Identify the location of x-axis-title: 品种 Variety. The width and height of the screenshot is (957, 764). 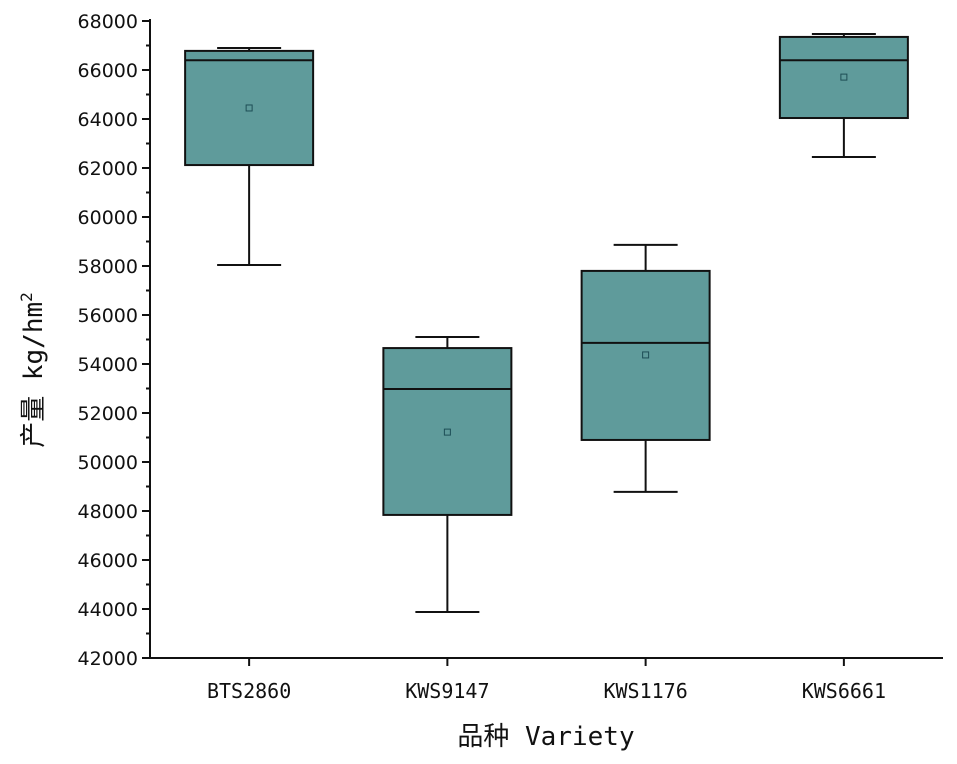
(545, 737).